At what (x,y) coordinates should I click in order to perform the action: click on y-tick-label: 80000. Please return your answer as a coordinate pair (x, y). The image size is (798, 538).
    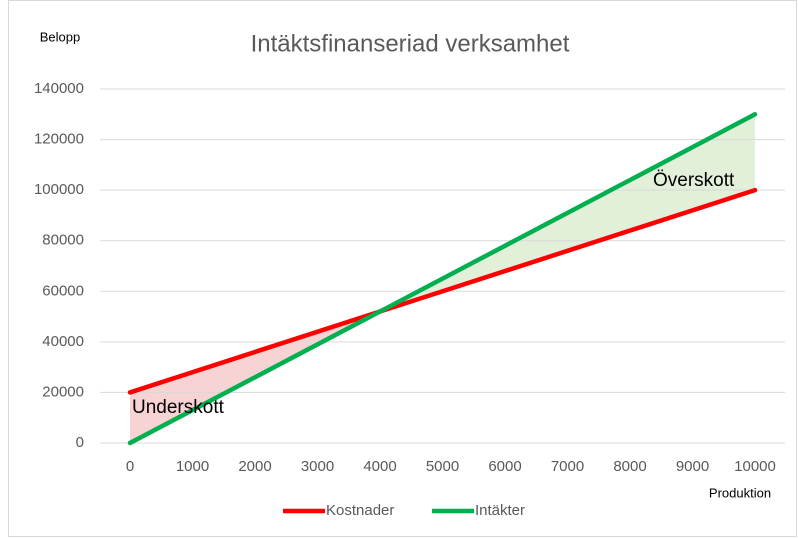
    Looking at the image, I should click on (63, 240).